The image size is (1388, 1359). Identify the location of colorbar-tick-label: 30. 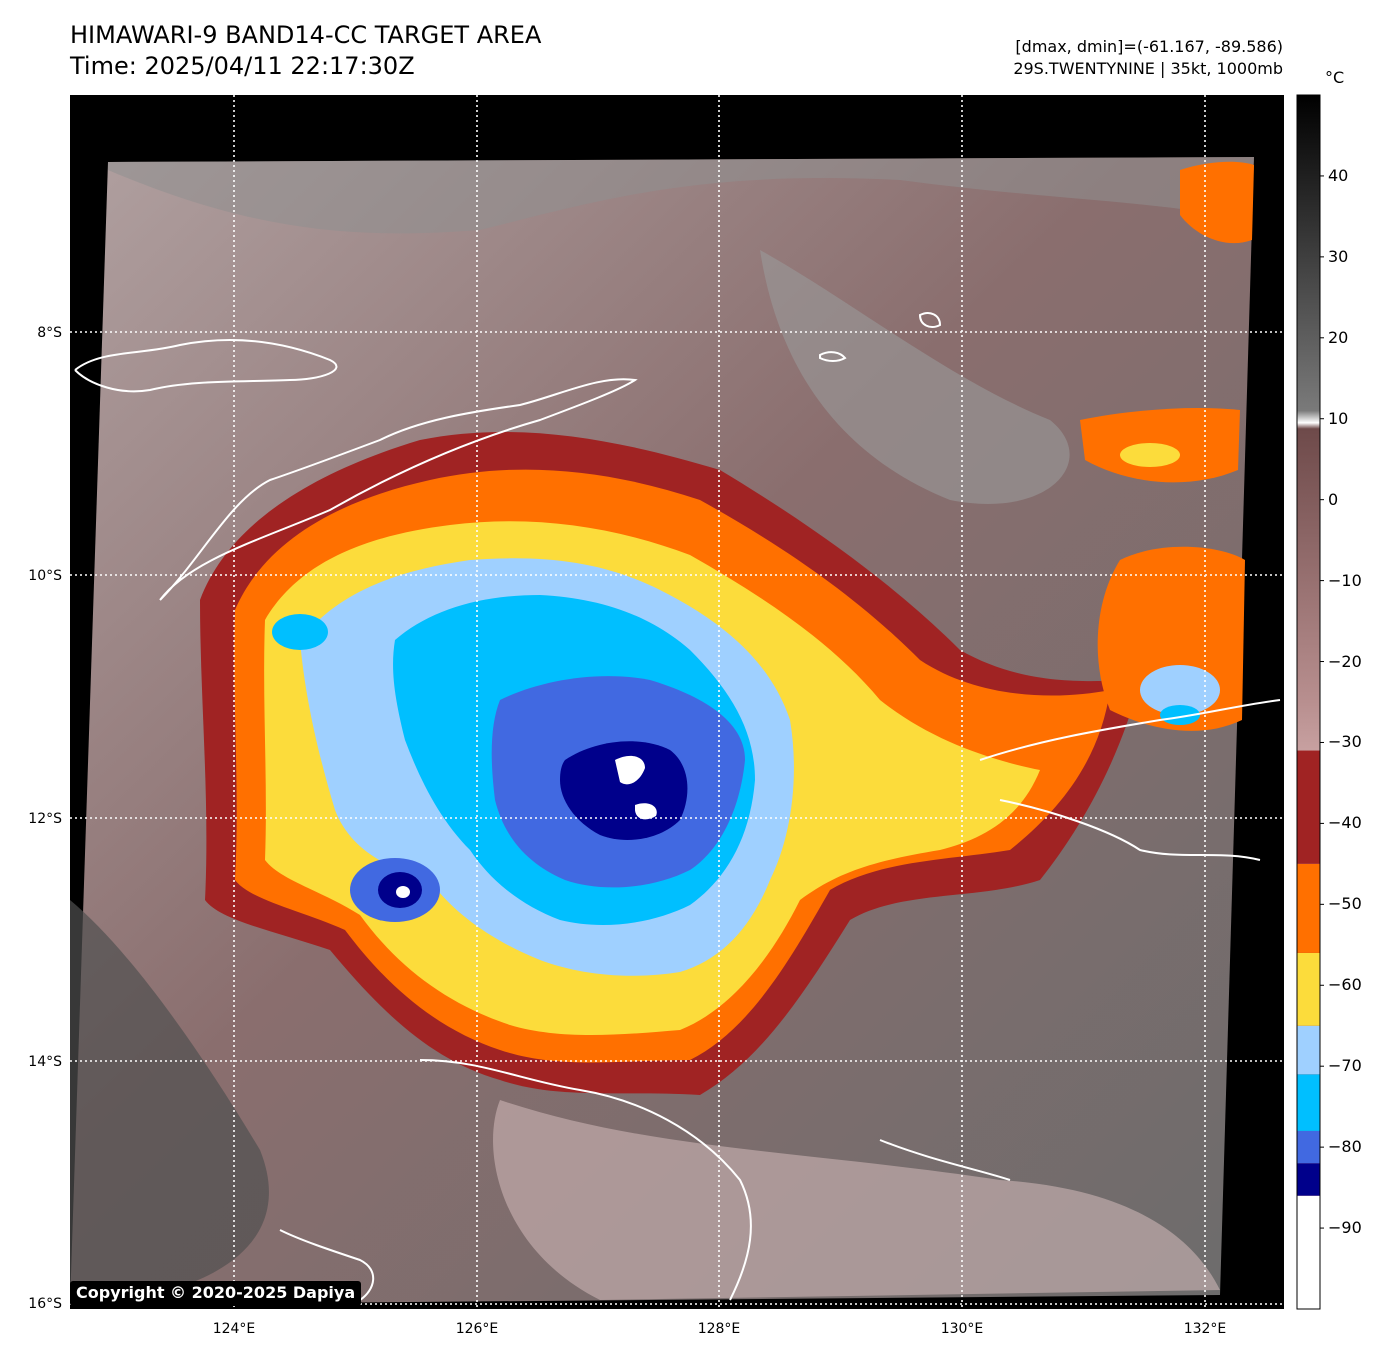
(1338, 256).